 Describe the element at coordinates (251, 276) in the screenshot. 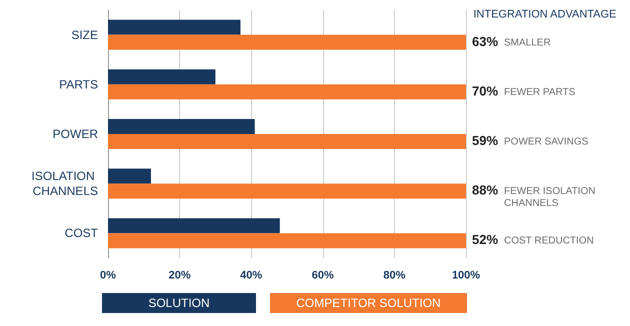

I see `x-tick-label: 40%` at that location.